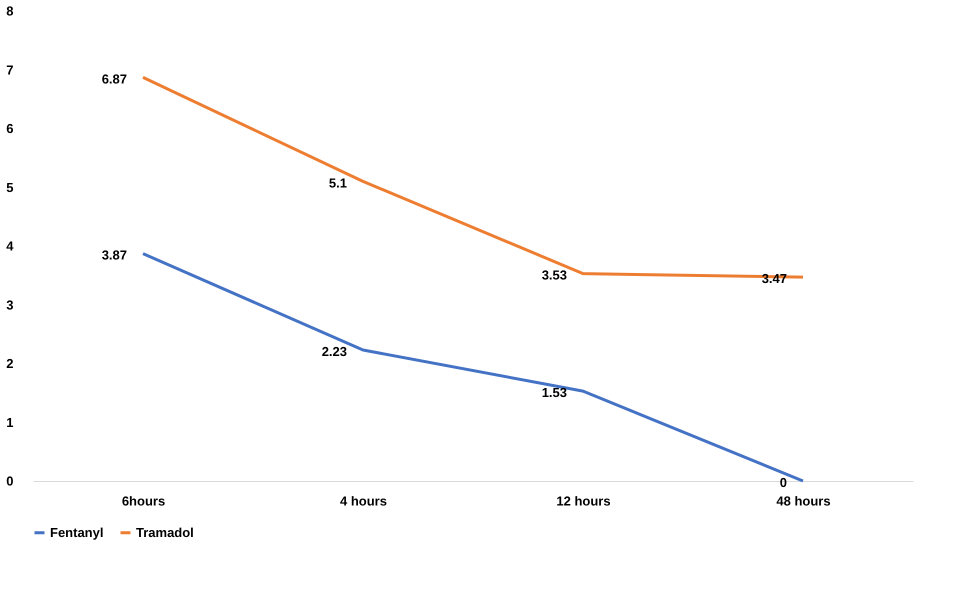 The image size is (974, 608). I want to click on y-tick-label: 1, so click(10, 422).